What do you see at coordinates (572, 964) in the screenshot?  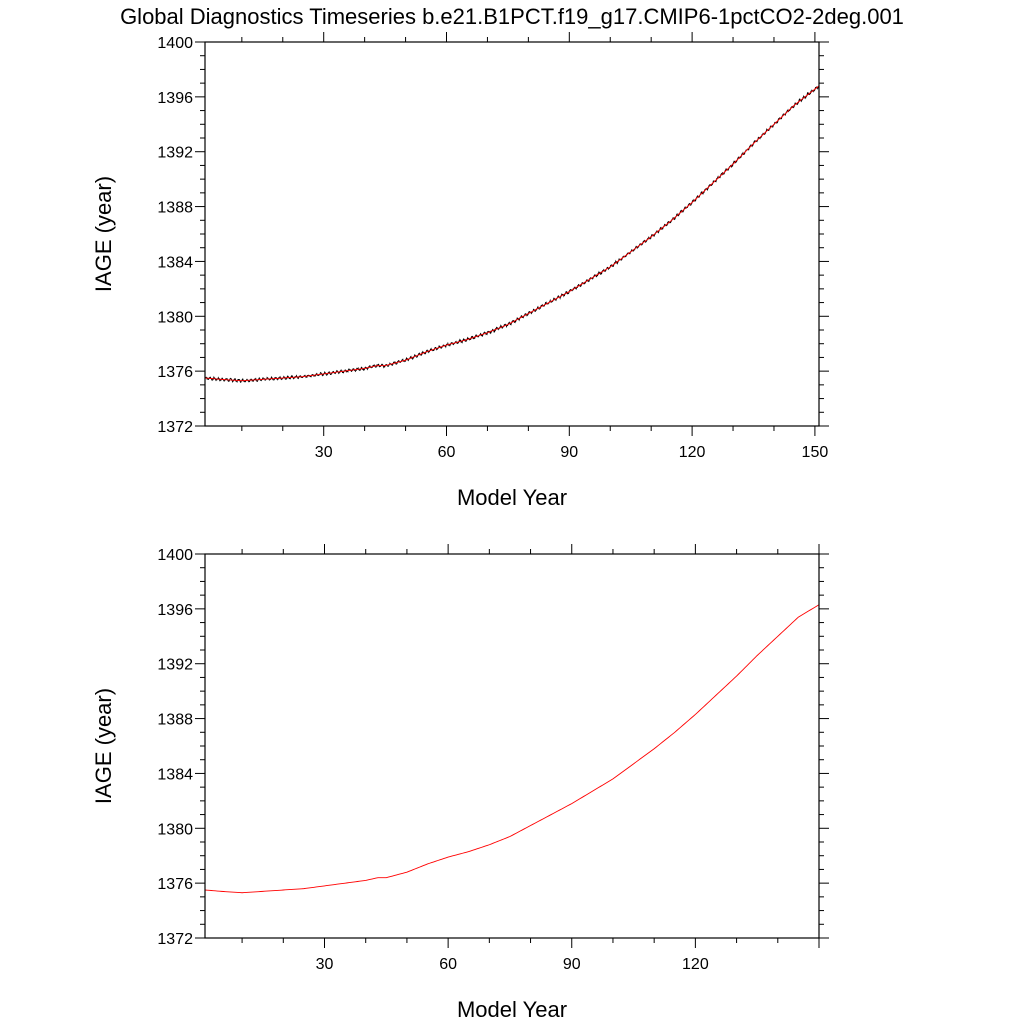 I see `bottom-x-tick-label: 90` at bounding box center [572, 964].